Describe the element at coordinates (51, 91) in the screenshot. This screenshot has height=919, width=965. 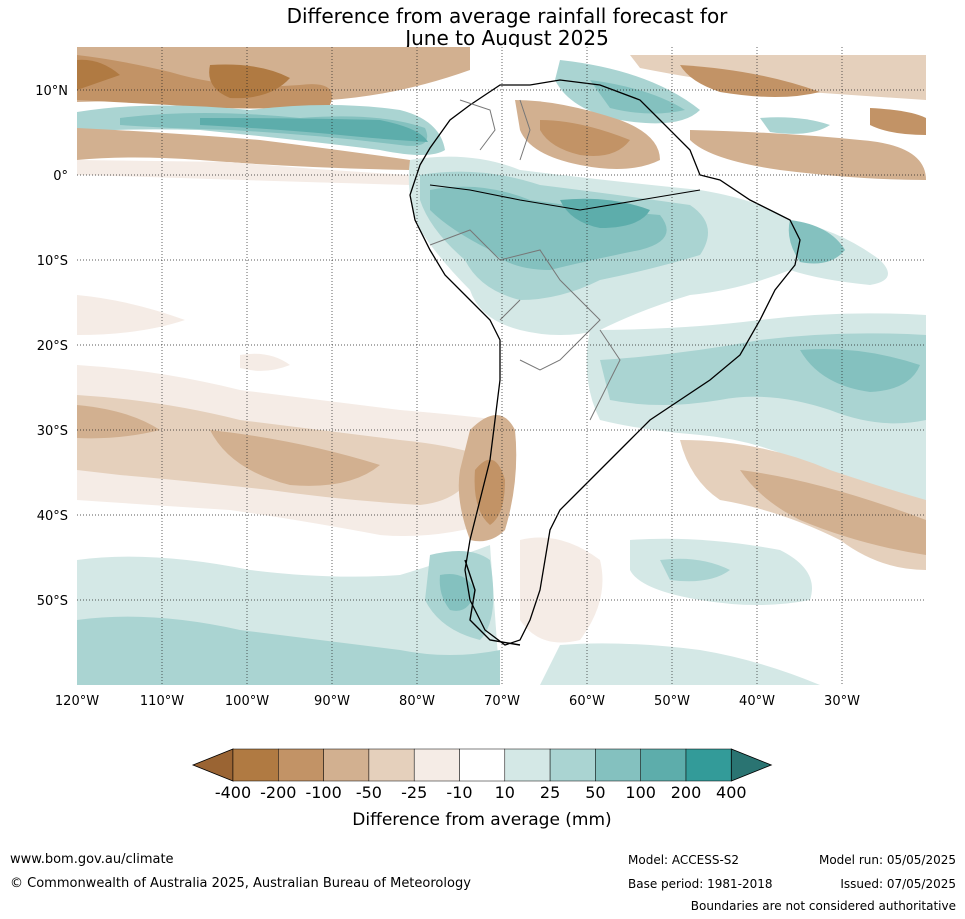
I see `lat-label-10n: 10°N` at that location.